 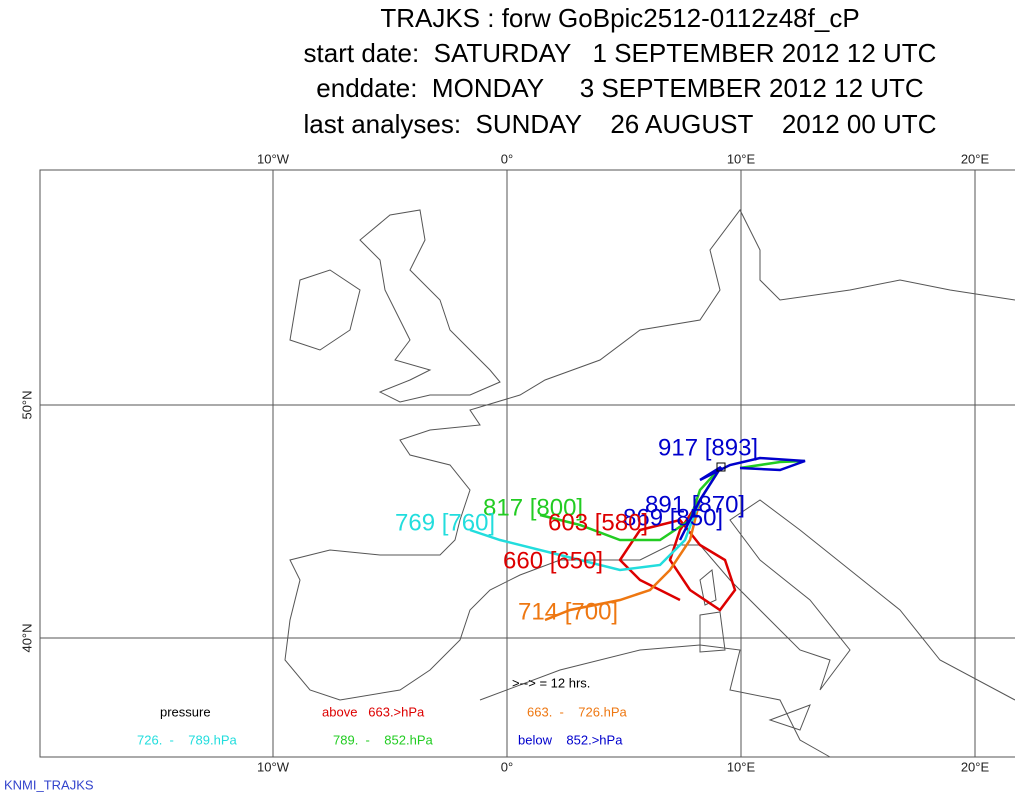 I want to click on start-marker, so click(x=721, y=467).